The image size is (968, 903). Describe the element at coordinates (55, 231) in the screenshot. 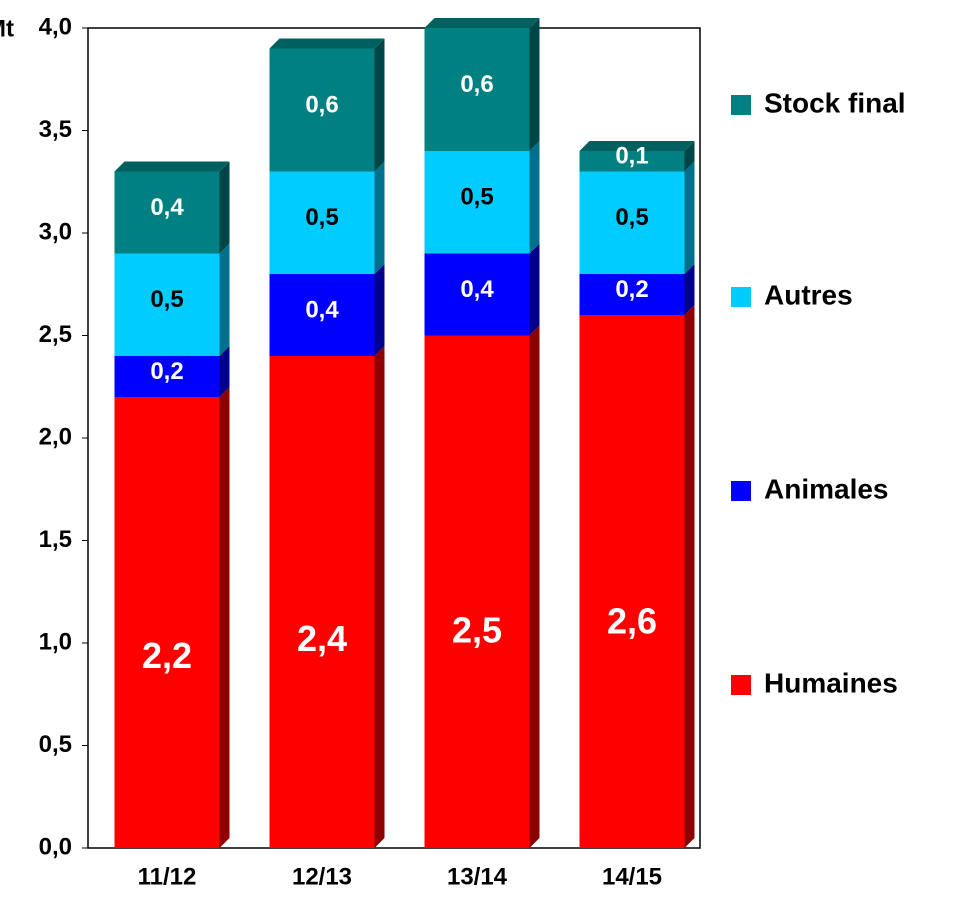

I see `y-tick-label: 3,0` at that location.